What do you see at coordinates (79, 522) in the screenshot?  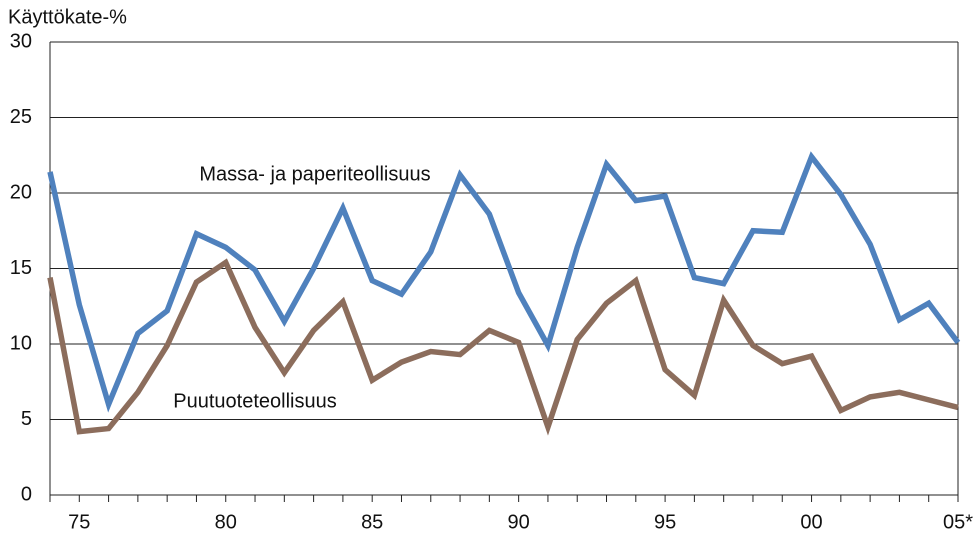 I see `x-tick-label: 75` at bounding box center [79, 522].